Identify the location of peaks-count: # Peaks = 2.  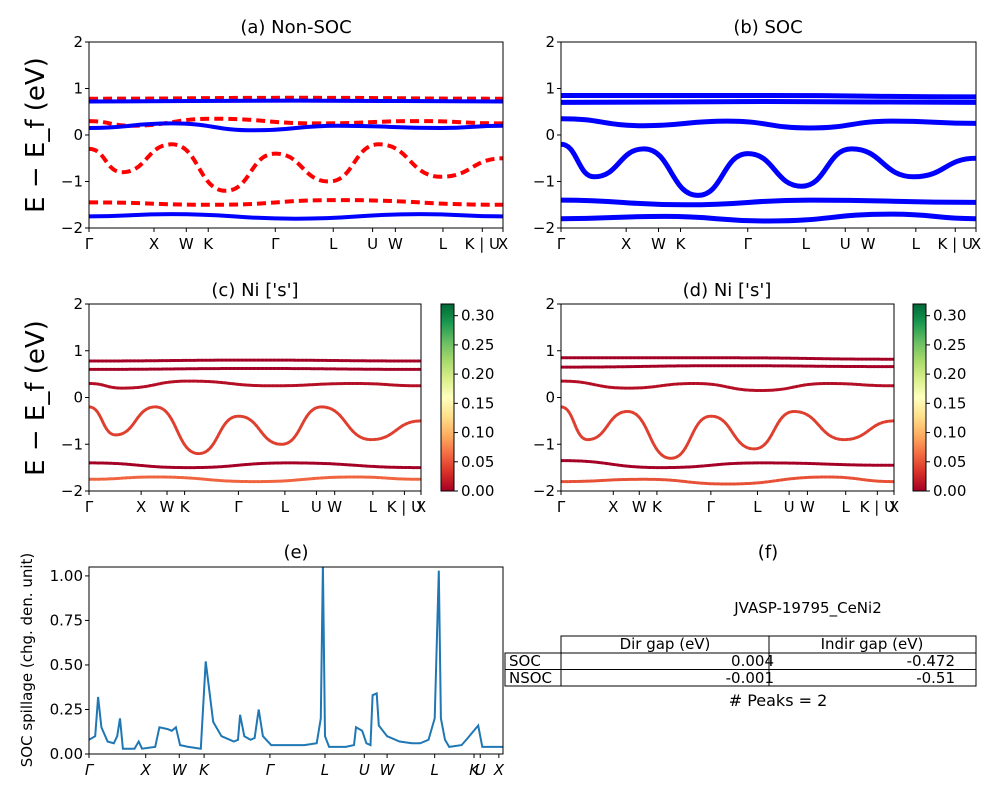
(778, 700).